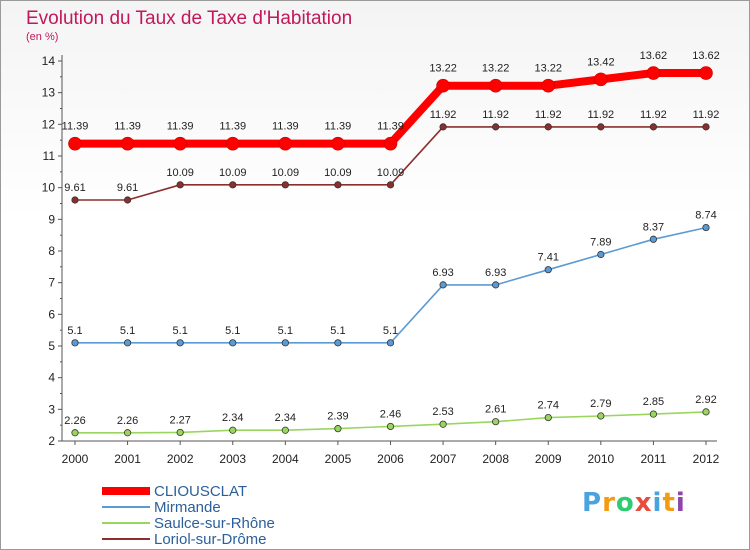 The image size is (750, 550). What do you see at coordinates (600, 242) in the screenshot?
I see `data-label: 7.89` at bounding box center [600, 242].